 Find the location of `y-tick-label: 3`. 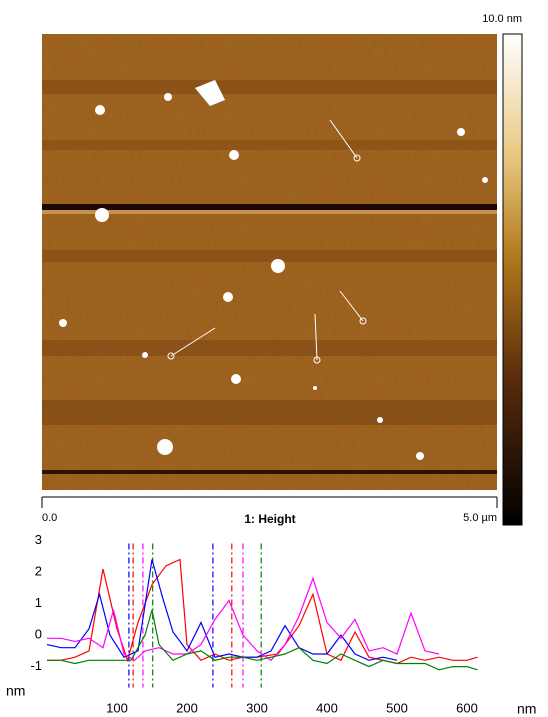

y-tick-label: 3 is located at coordinates (38, 539).